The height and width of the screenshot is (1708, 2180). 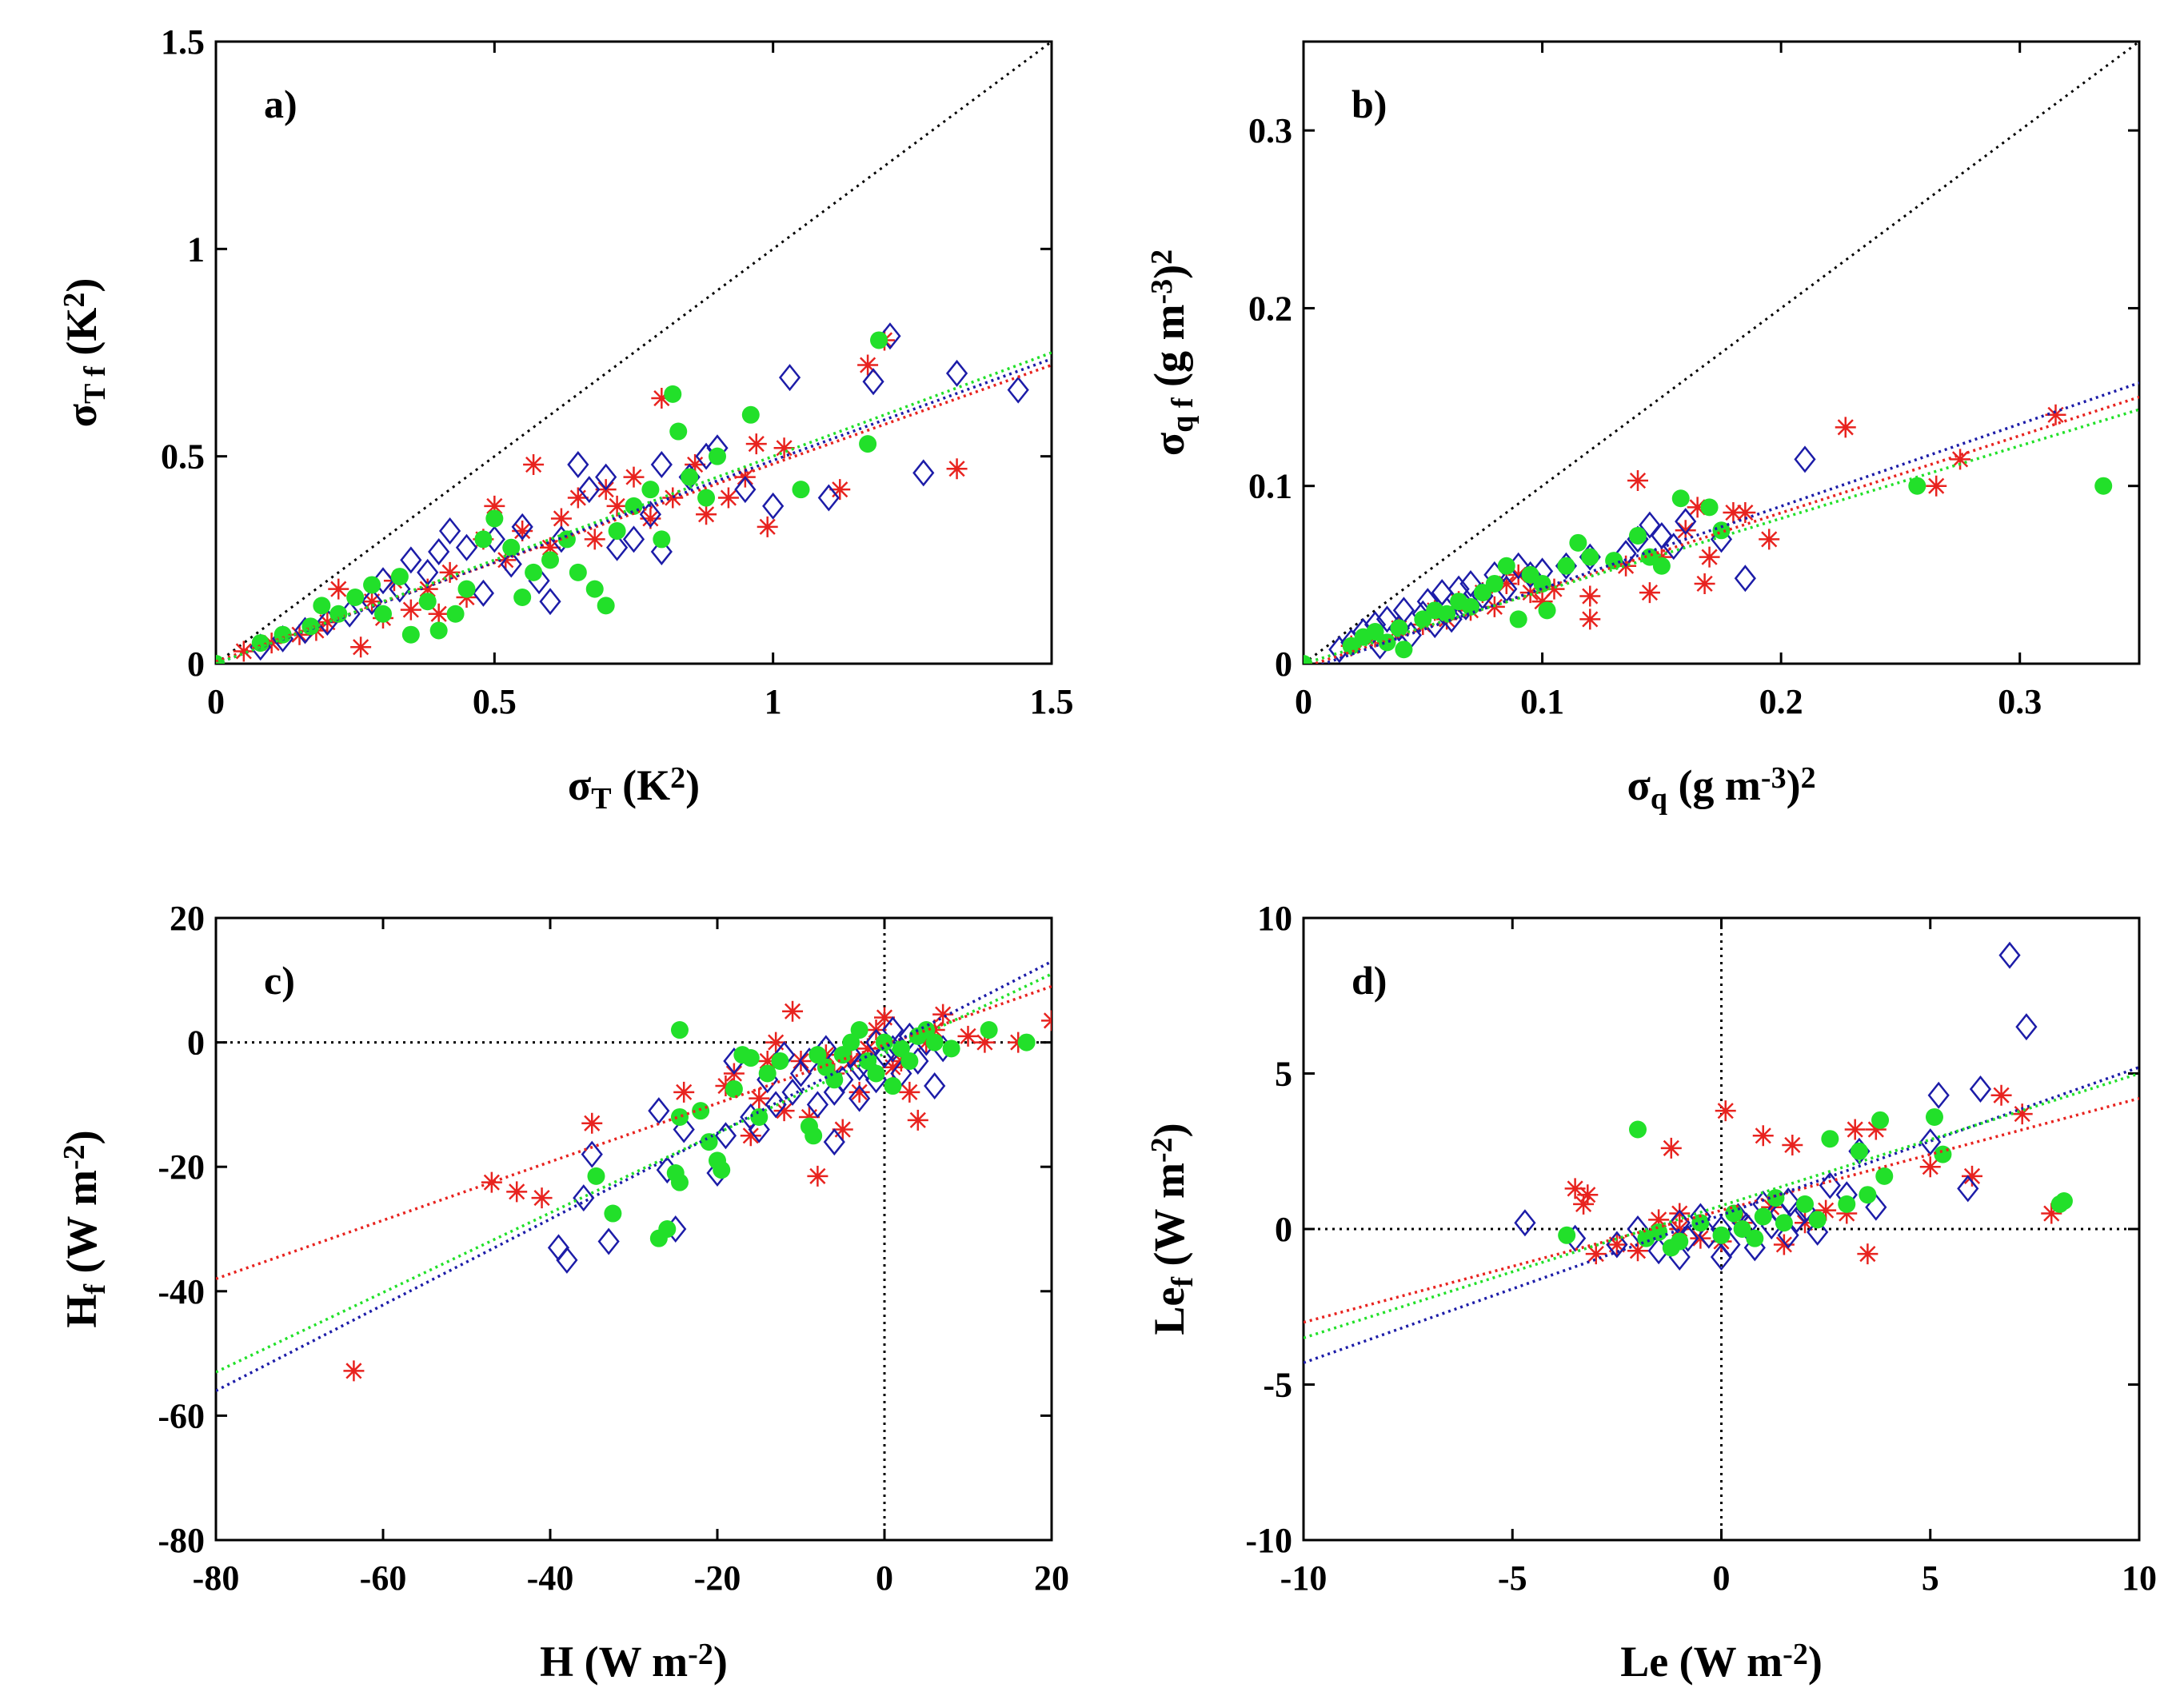 What do you see at coordinates (720, 1662) in the screenshot?
I see `x-axis-label-part: )` at bounding box center [720, 1662].